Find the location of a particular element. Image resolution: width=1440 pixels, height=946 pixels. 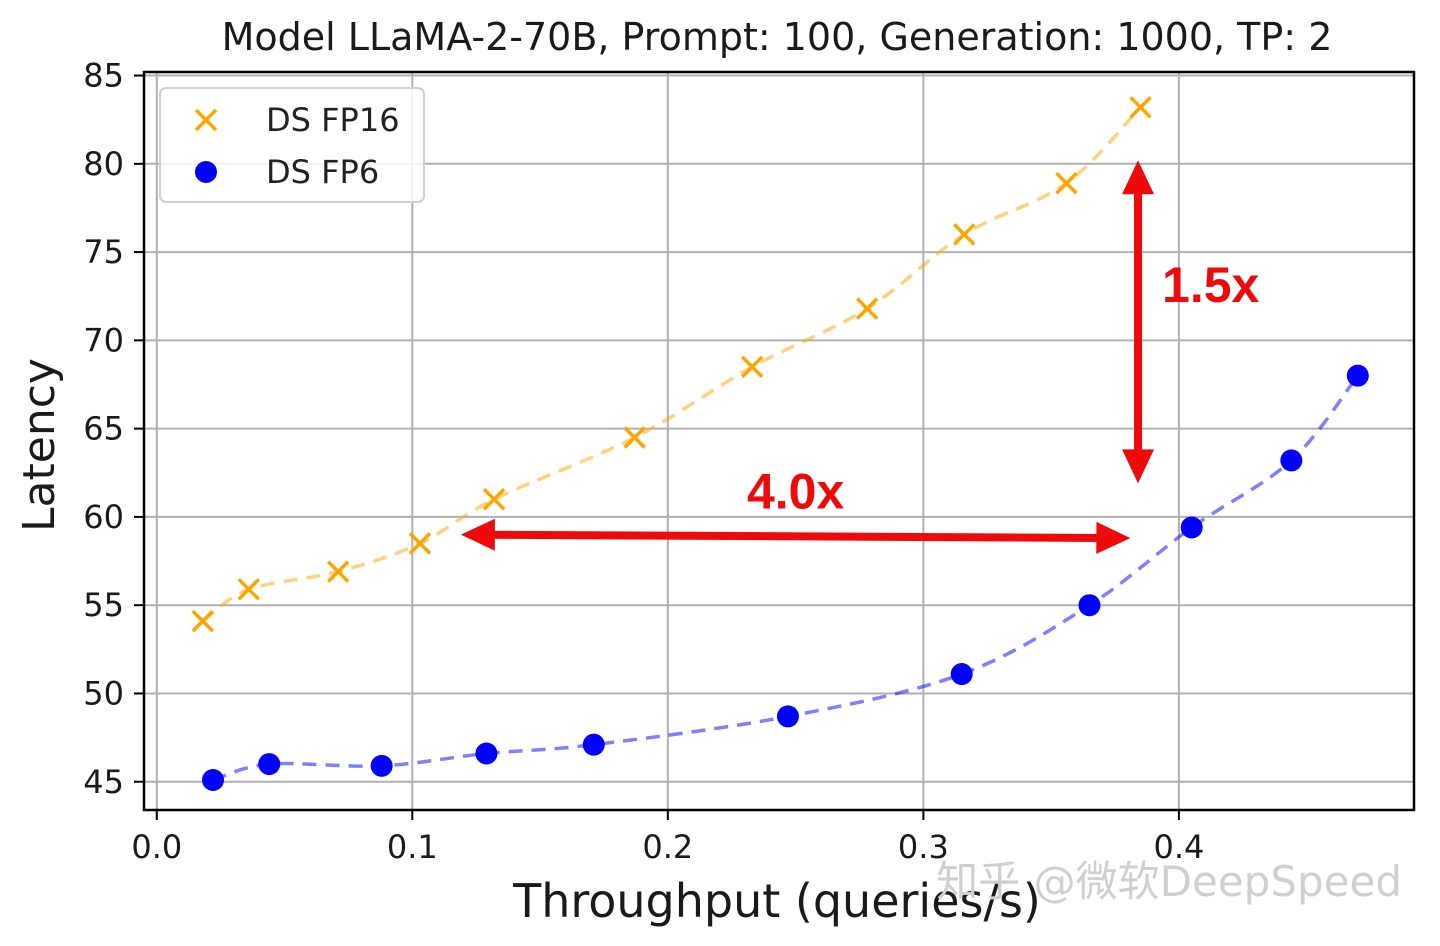

legend-box is located at coordinates (292, 145).